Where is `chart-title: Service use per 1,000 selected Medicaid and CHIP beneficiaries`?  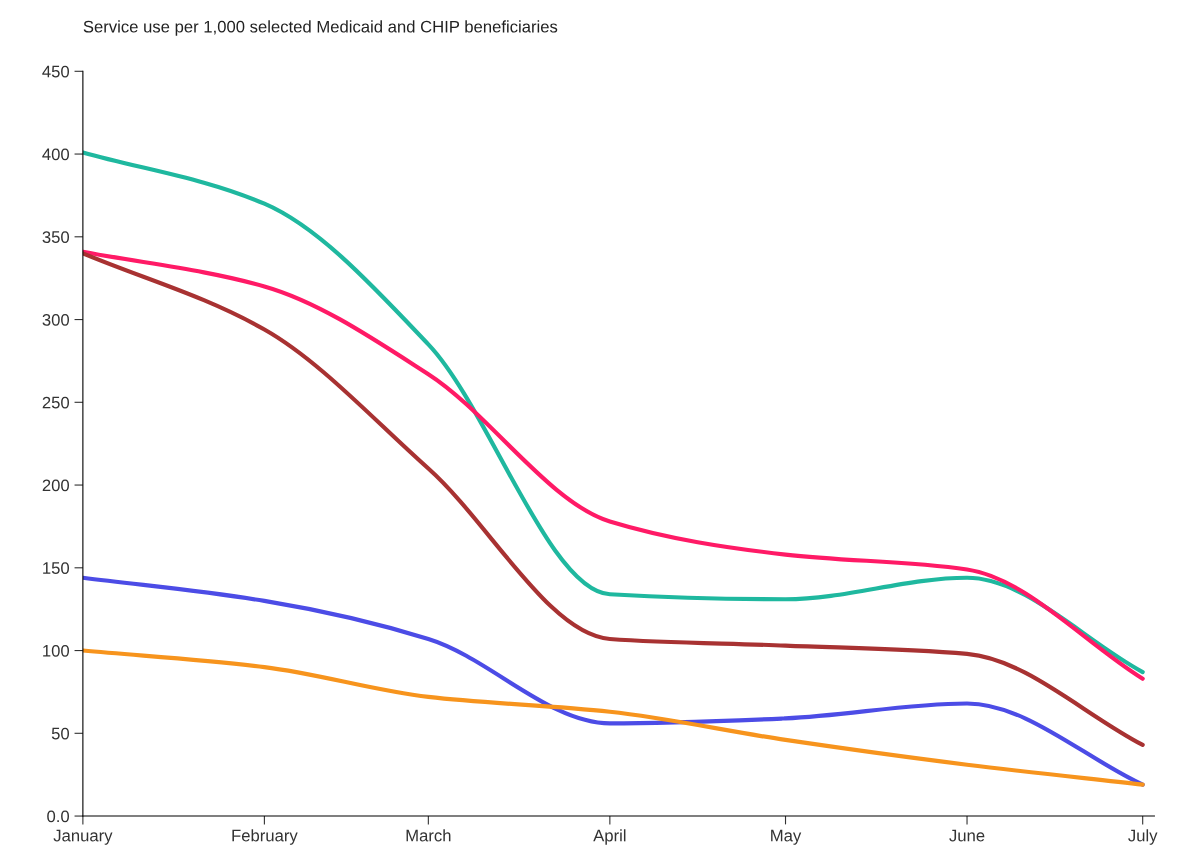
chart-title: Service use per 1,000 selected Medicaid and CHIP beneficiaries is located at coordinates (320, 28).